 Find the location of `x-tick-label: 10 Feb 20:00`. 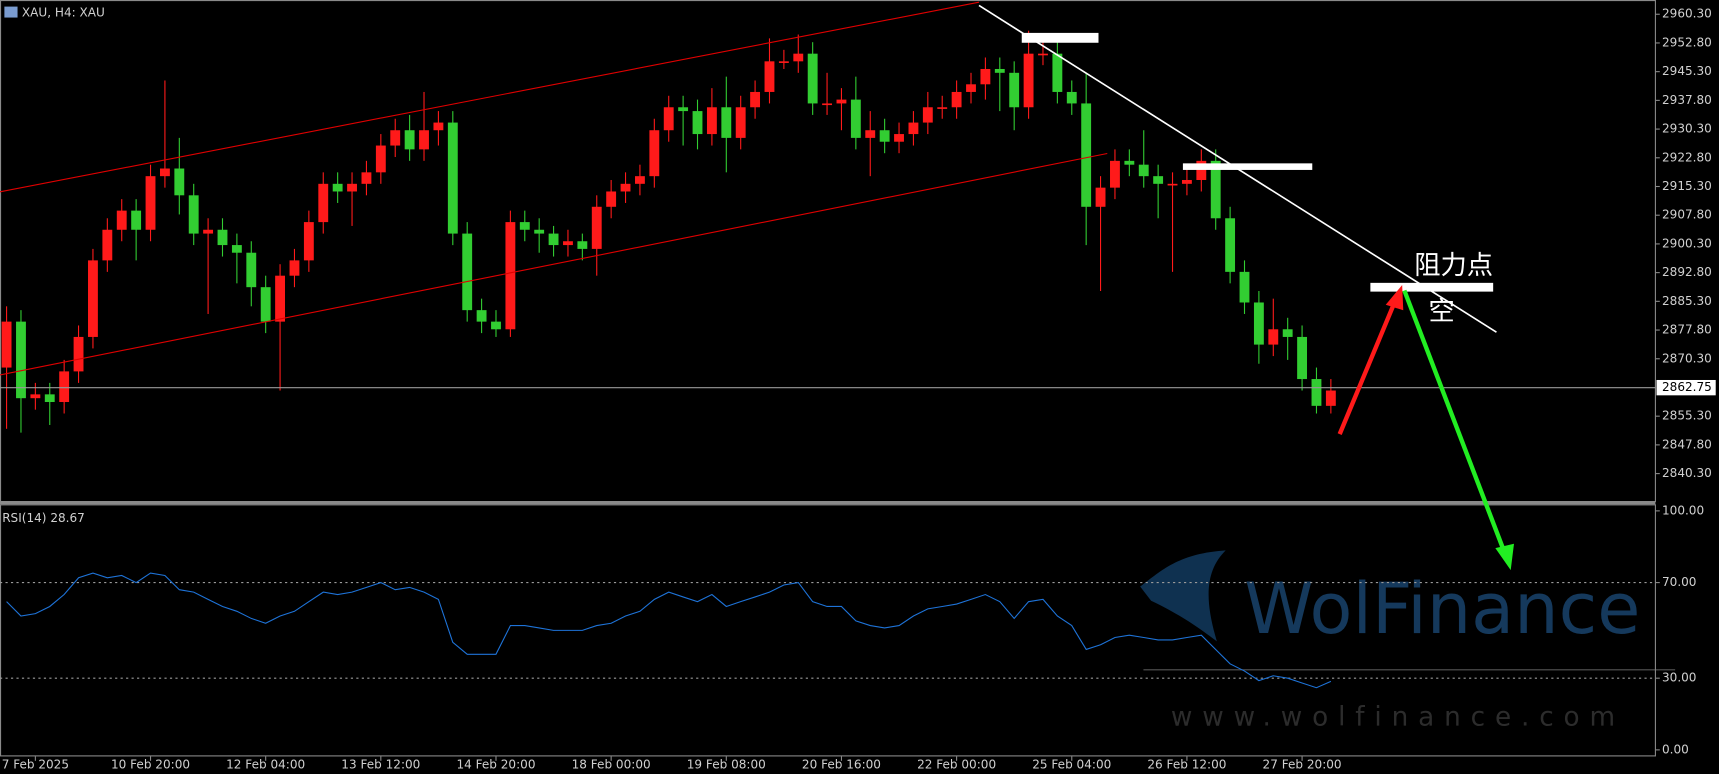

x-tick-label: 10 Feb 20:00 is located at coordinates (150, 765).